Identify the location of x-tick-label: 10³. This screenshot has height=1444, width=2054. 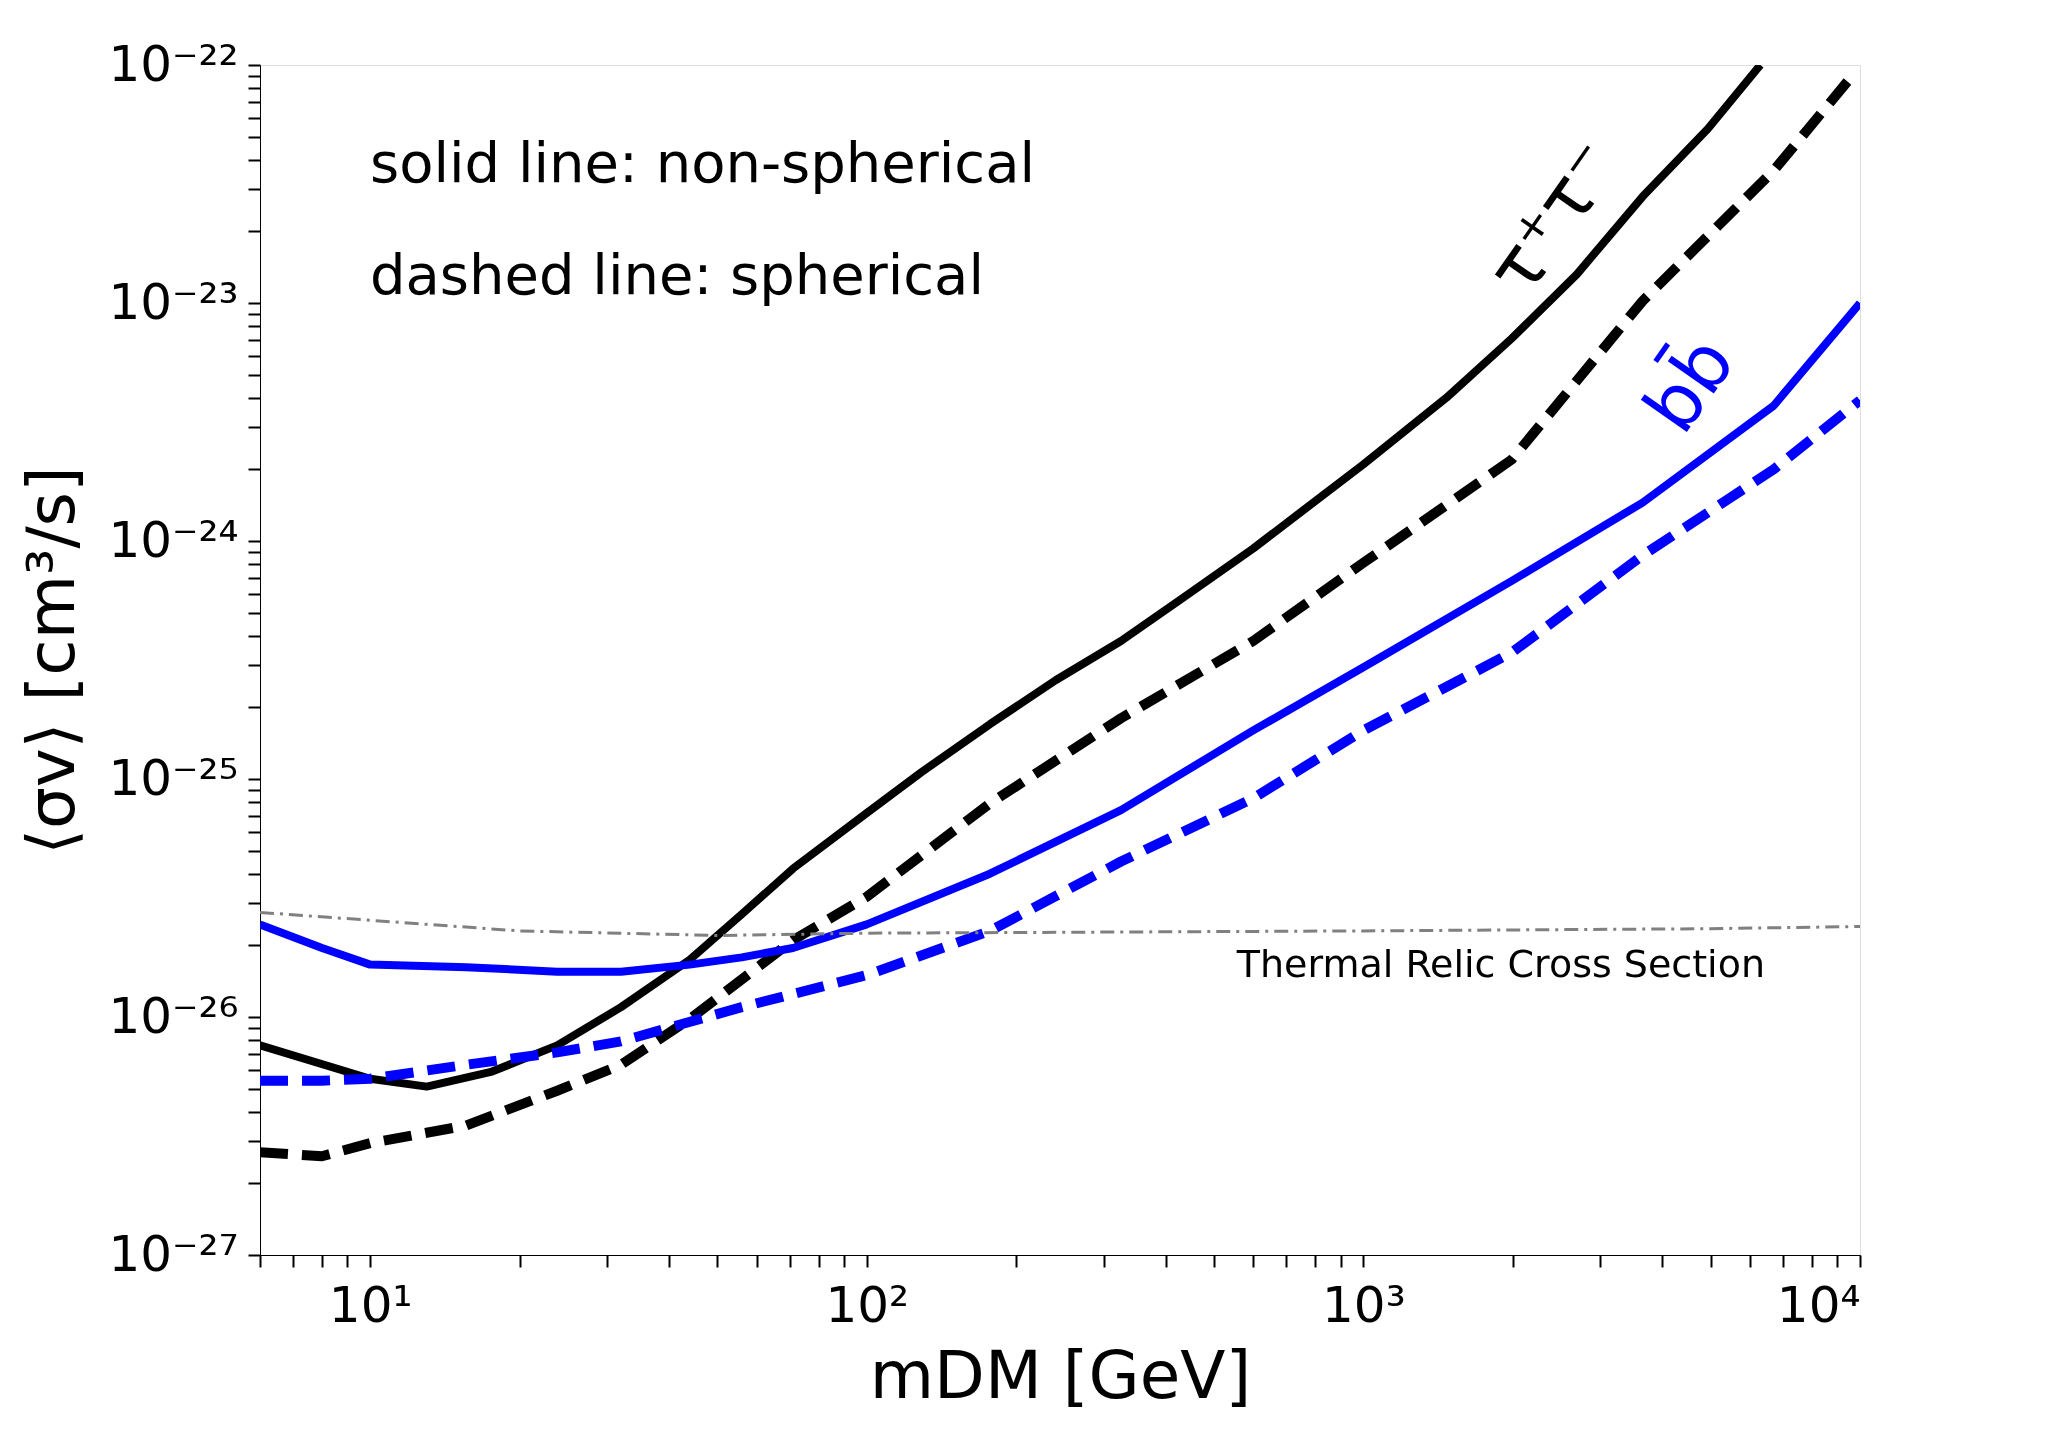
(1364, 1304).